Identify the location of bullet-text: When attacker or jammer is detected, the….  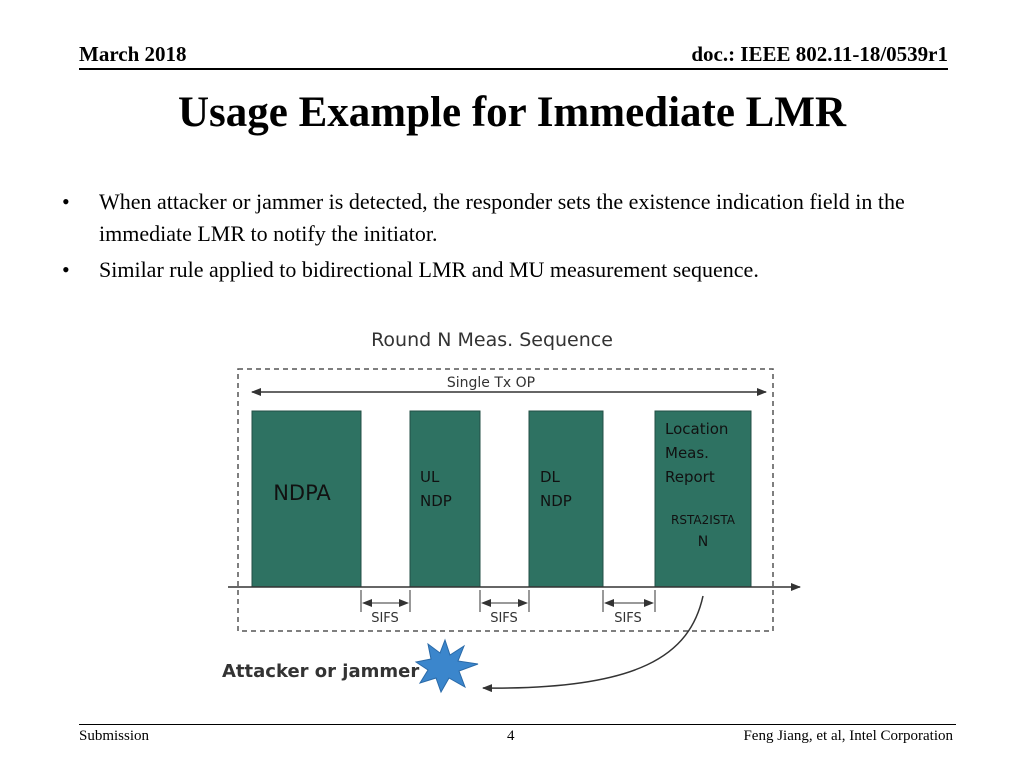
(502, 217).